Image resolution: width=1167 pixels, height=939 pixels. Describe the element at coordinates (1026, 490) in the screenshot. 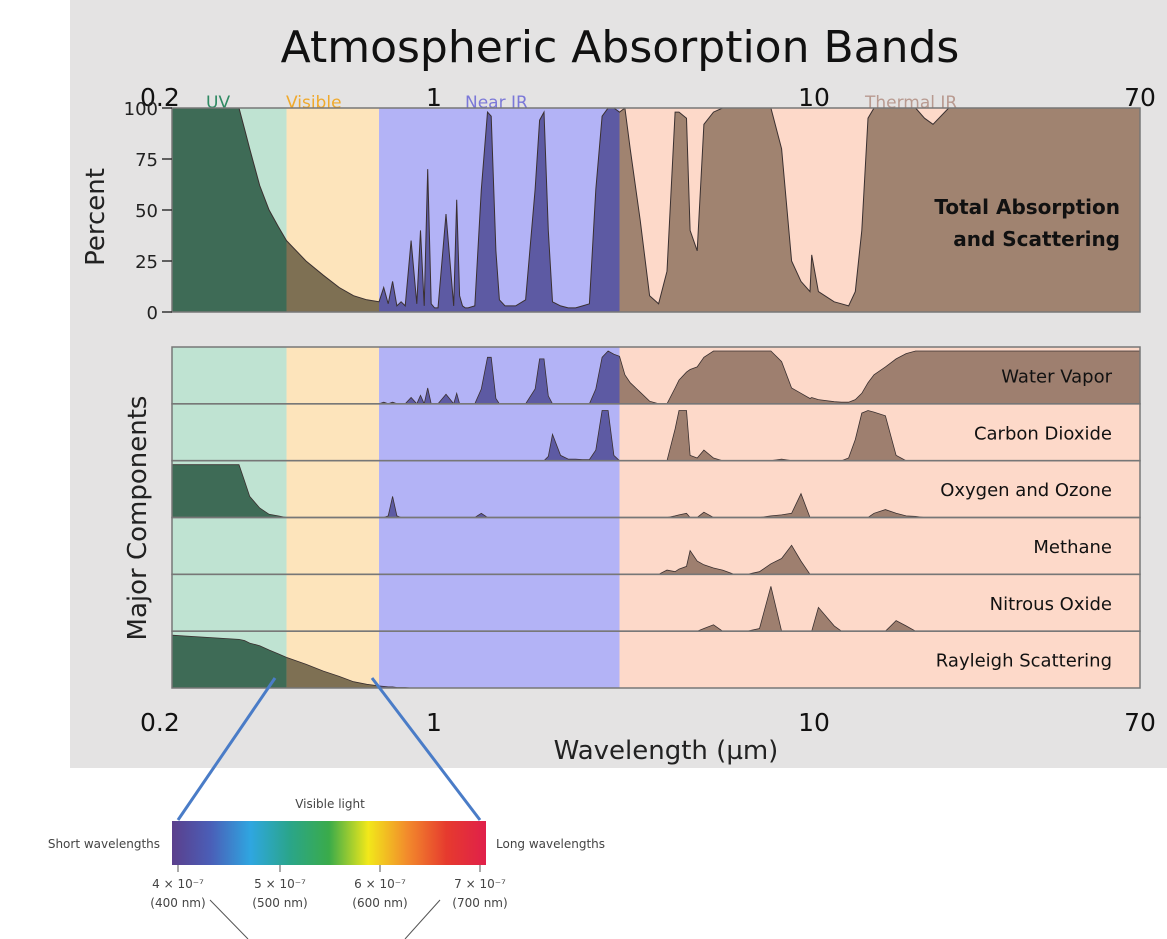

I see `oxygen-and-ozone-label: Oxygen and Ozone` at that location.